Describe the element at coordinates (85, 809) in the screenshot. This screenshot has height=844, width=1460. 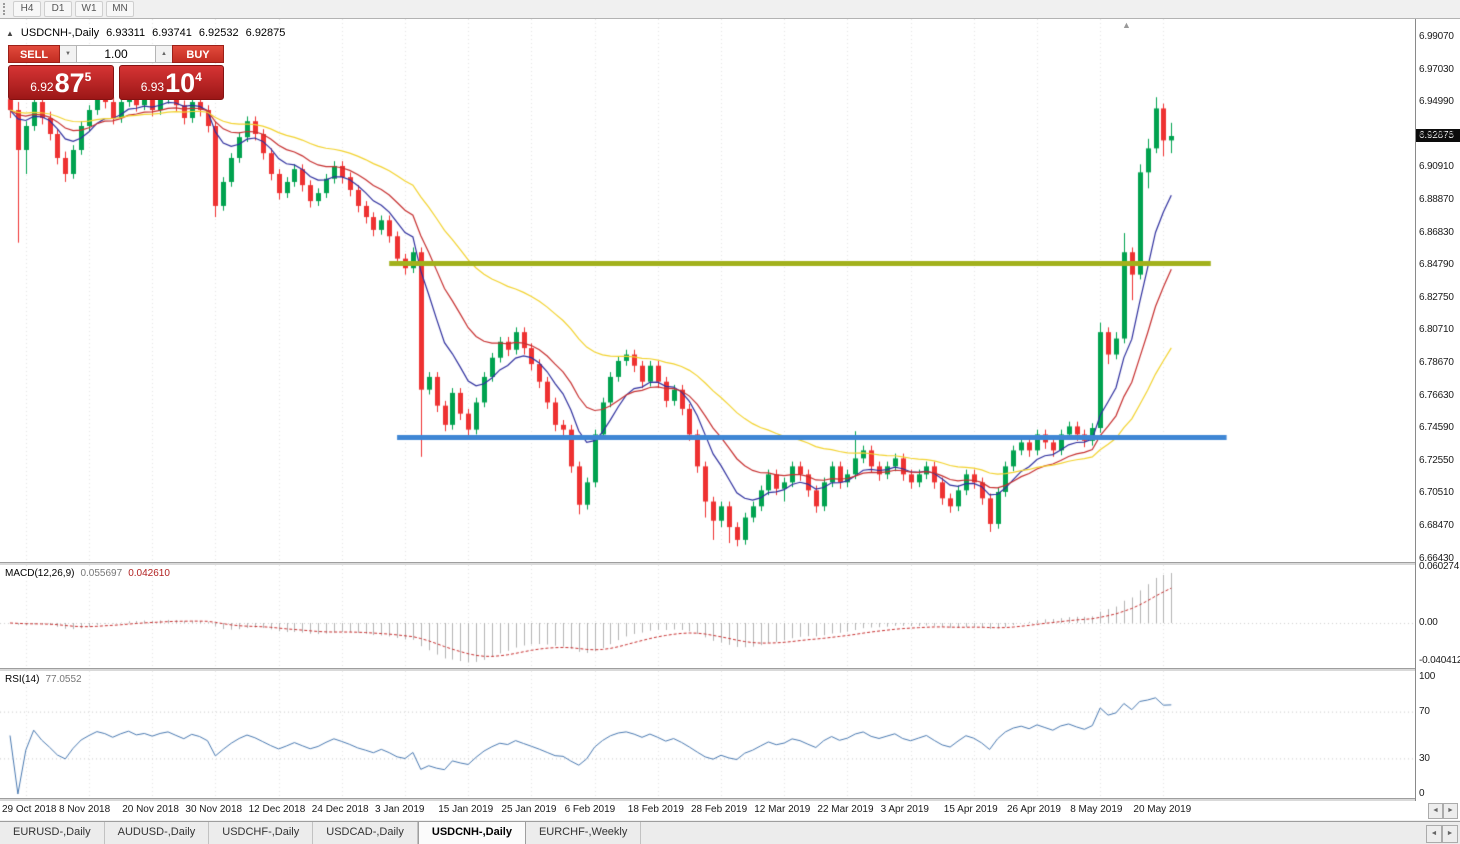
I see `date-scale-tick: 8 Nov 2018` at that location.